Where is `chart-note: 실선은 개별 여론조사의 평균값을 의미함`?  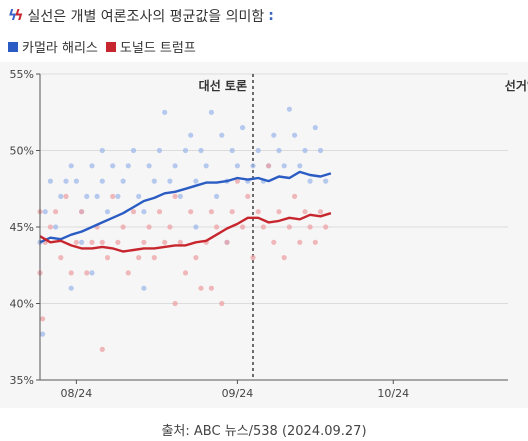 chart-note: 실선은 개별 여론조사의 평균값을 의미함 is located at coordinates (146, 17).